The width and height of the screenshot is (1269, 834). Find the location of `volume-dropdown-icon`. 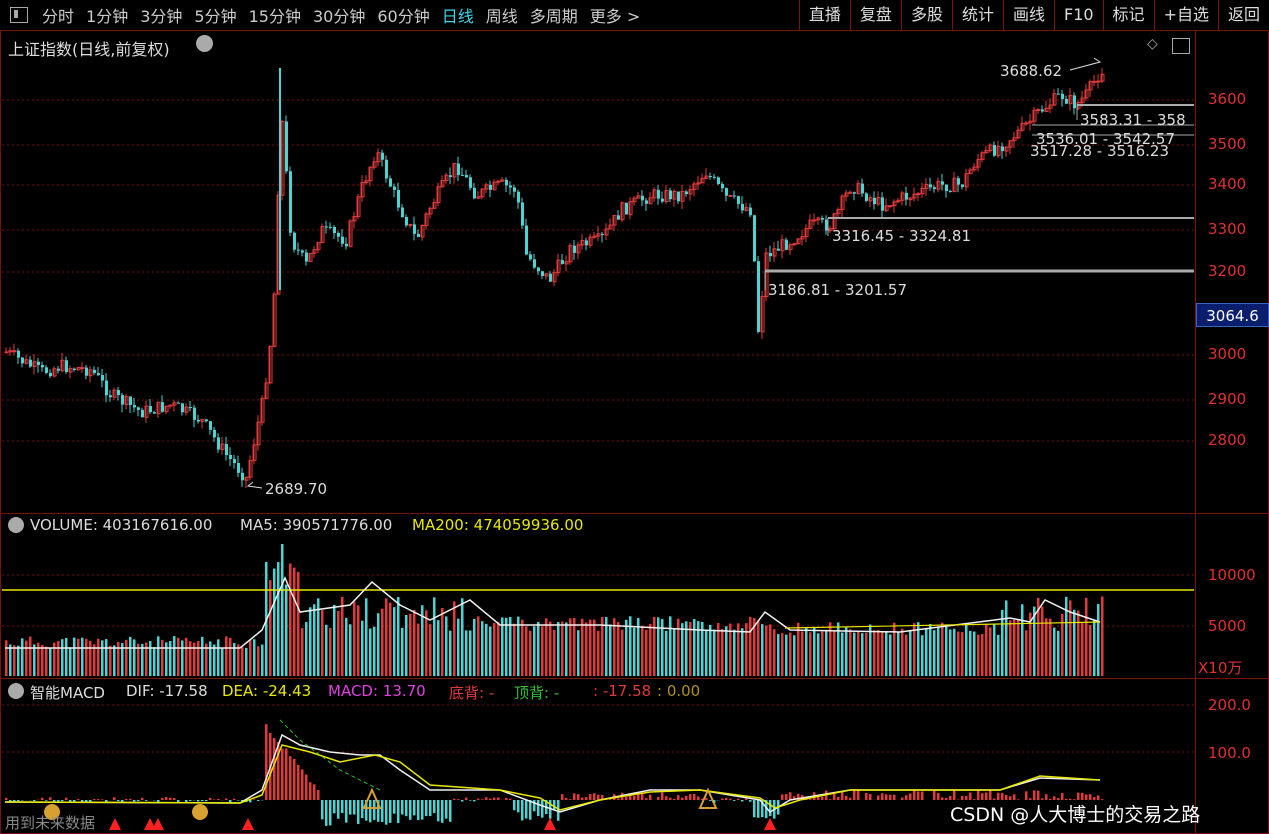

volume-dropdown-icon is located at coordinates (16, 525).